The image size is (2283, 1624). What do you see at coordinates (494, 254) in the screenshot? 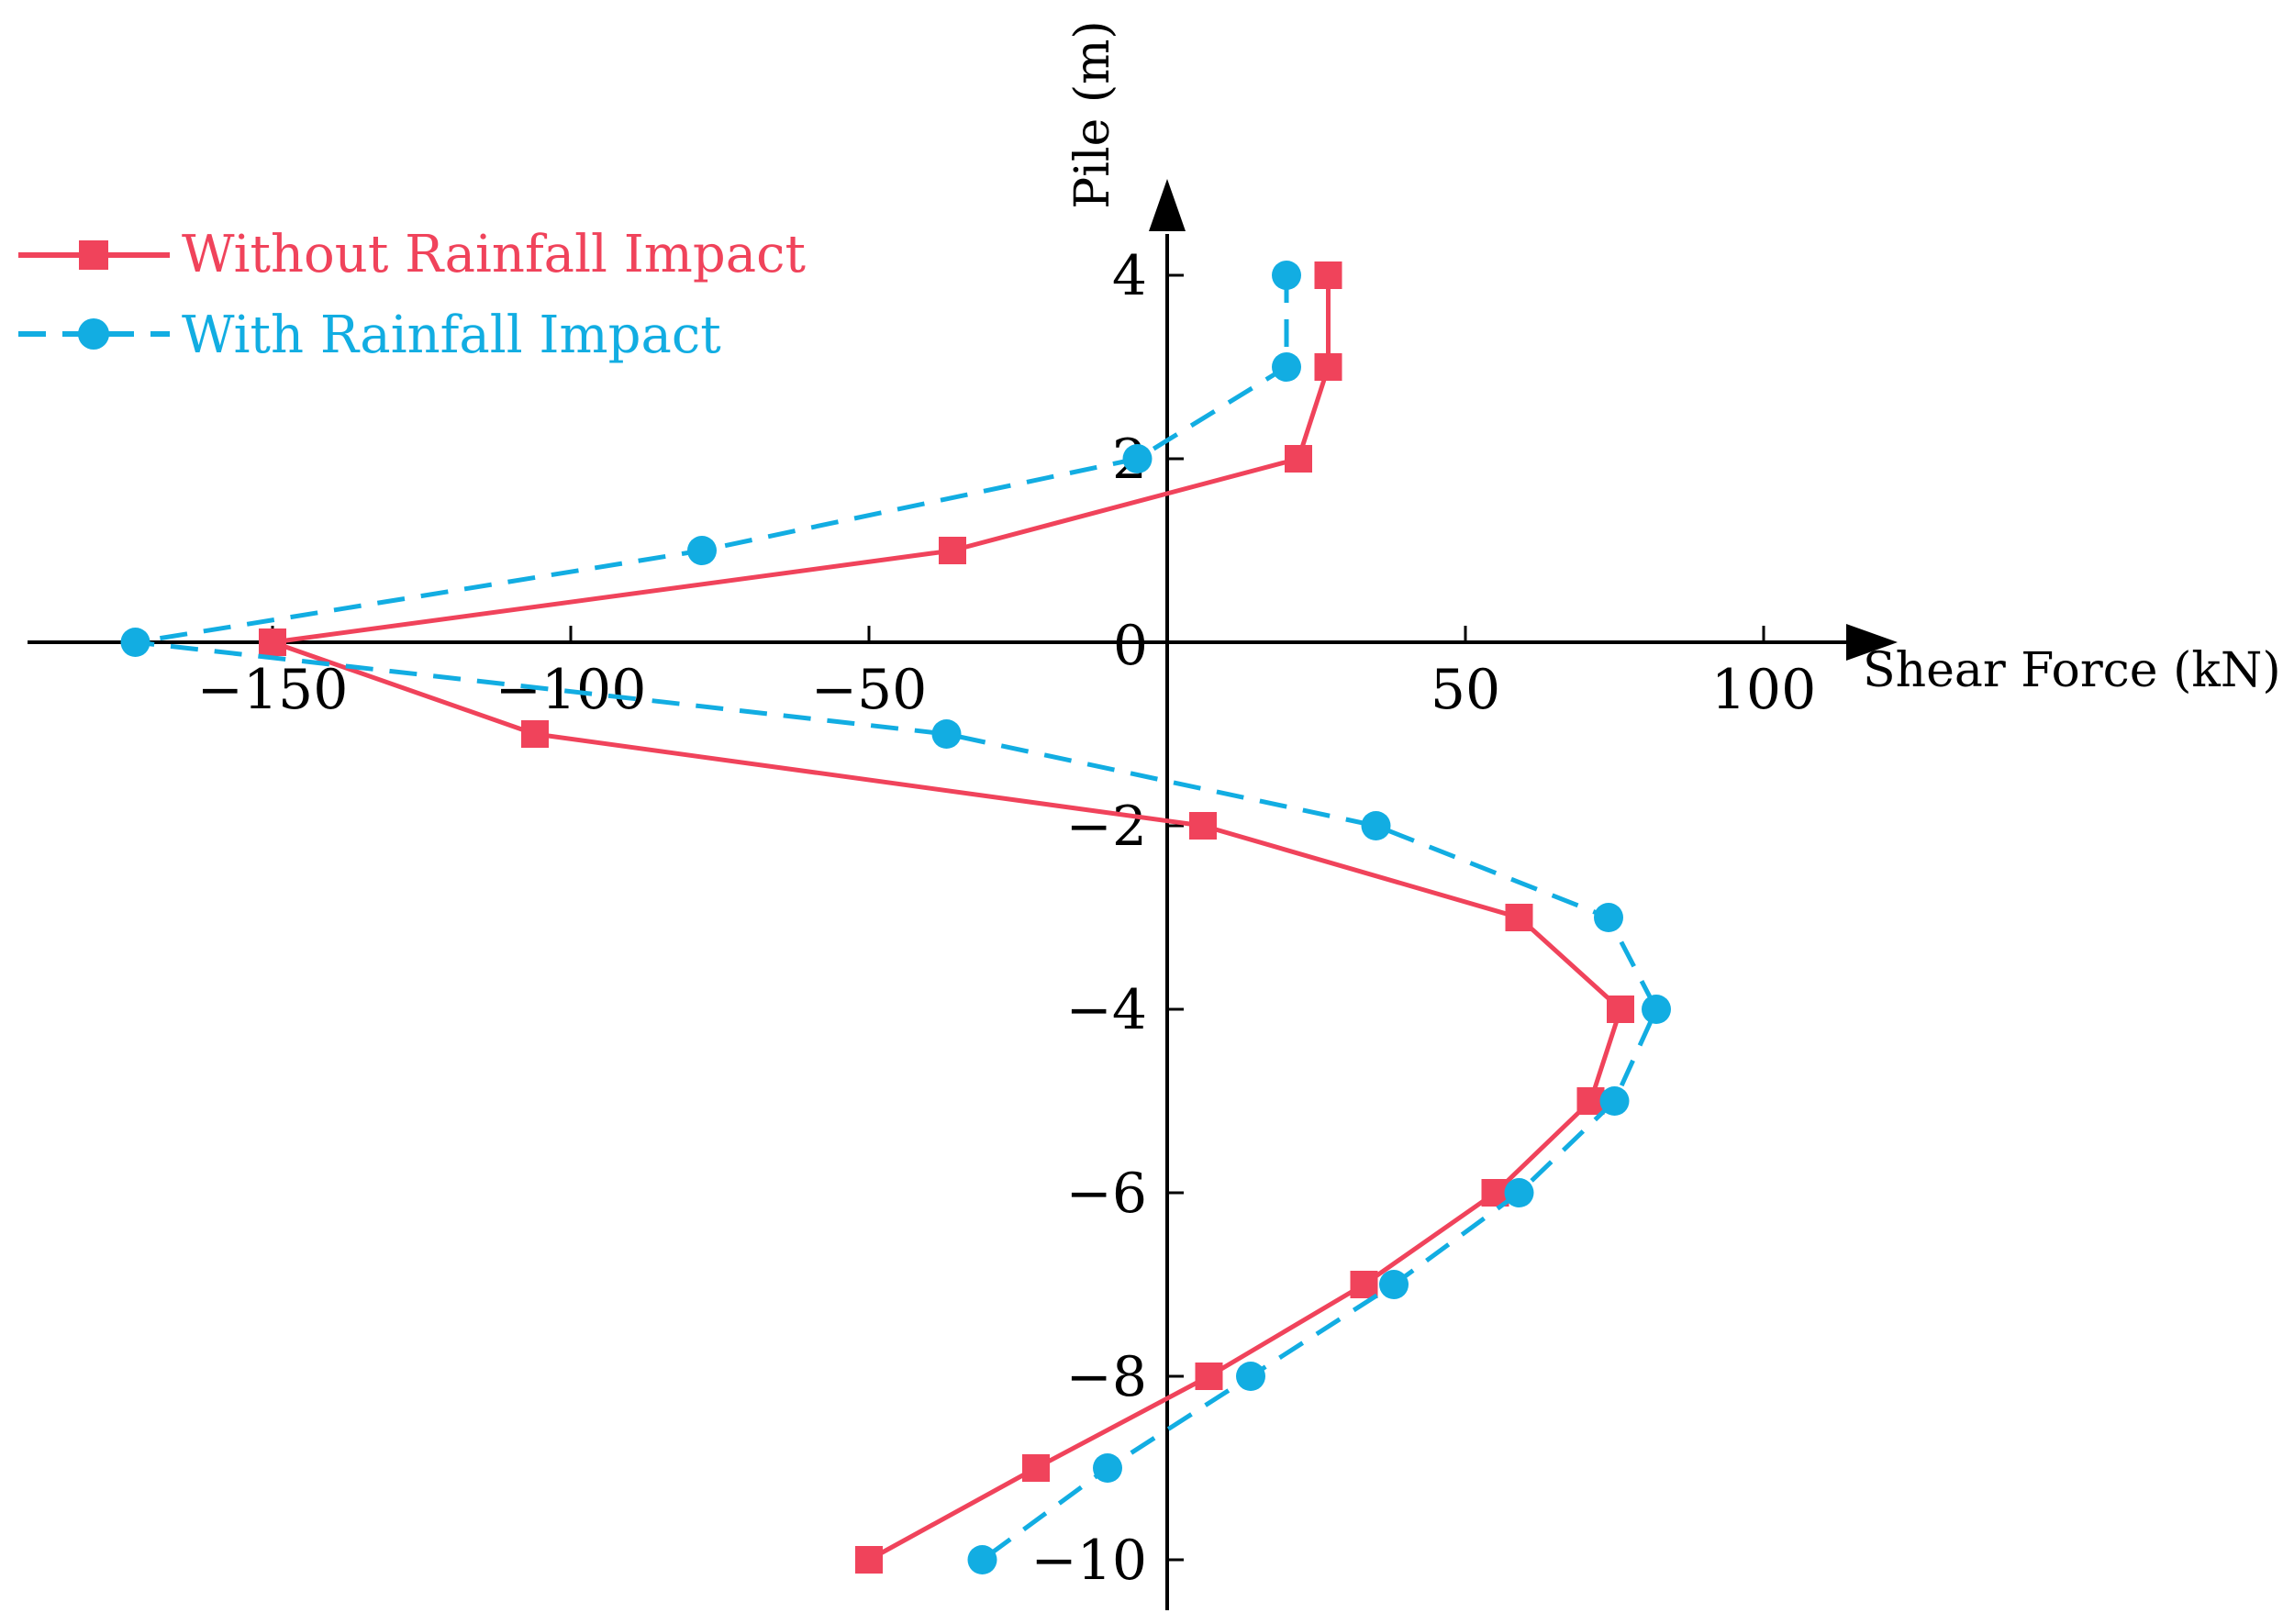
I see `legend-label-without-rainfall: Without Rainfall Impact` at bounding box center [494, 254].